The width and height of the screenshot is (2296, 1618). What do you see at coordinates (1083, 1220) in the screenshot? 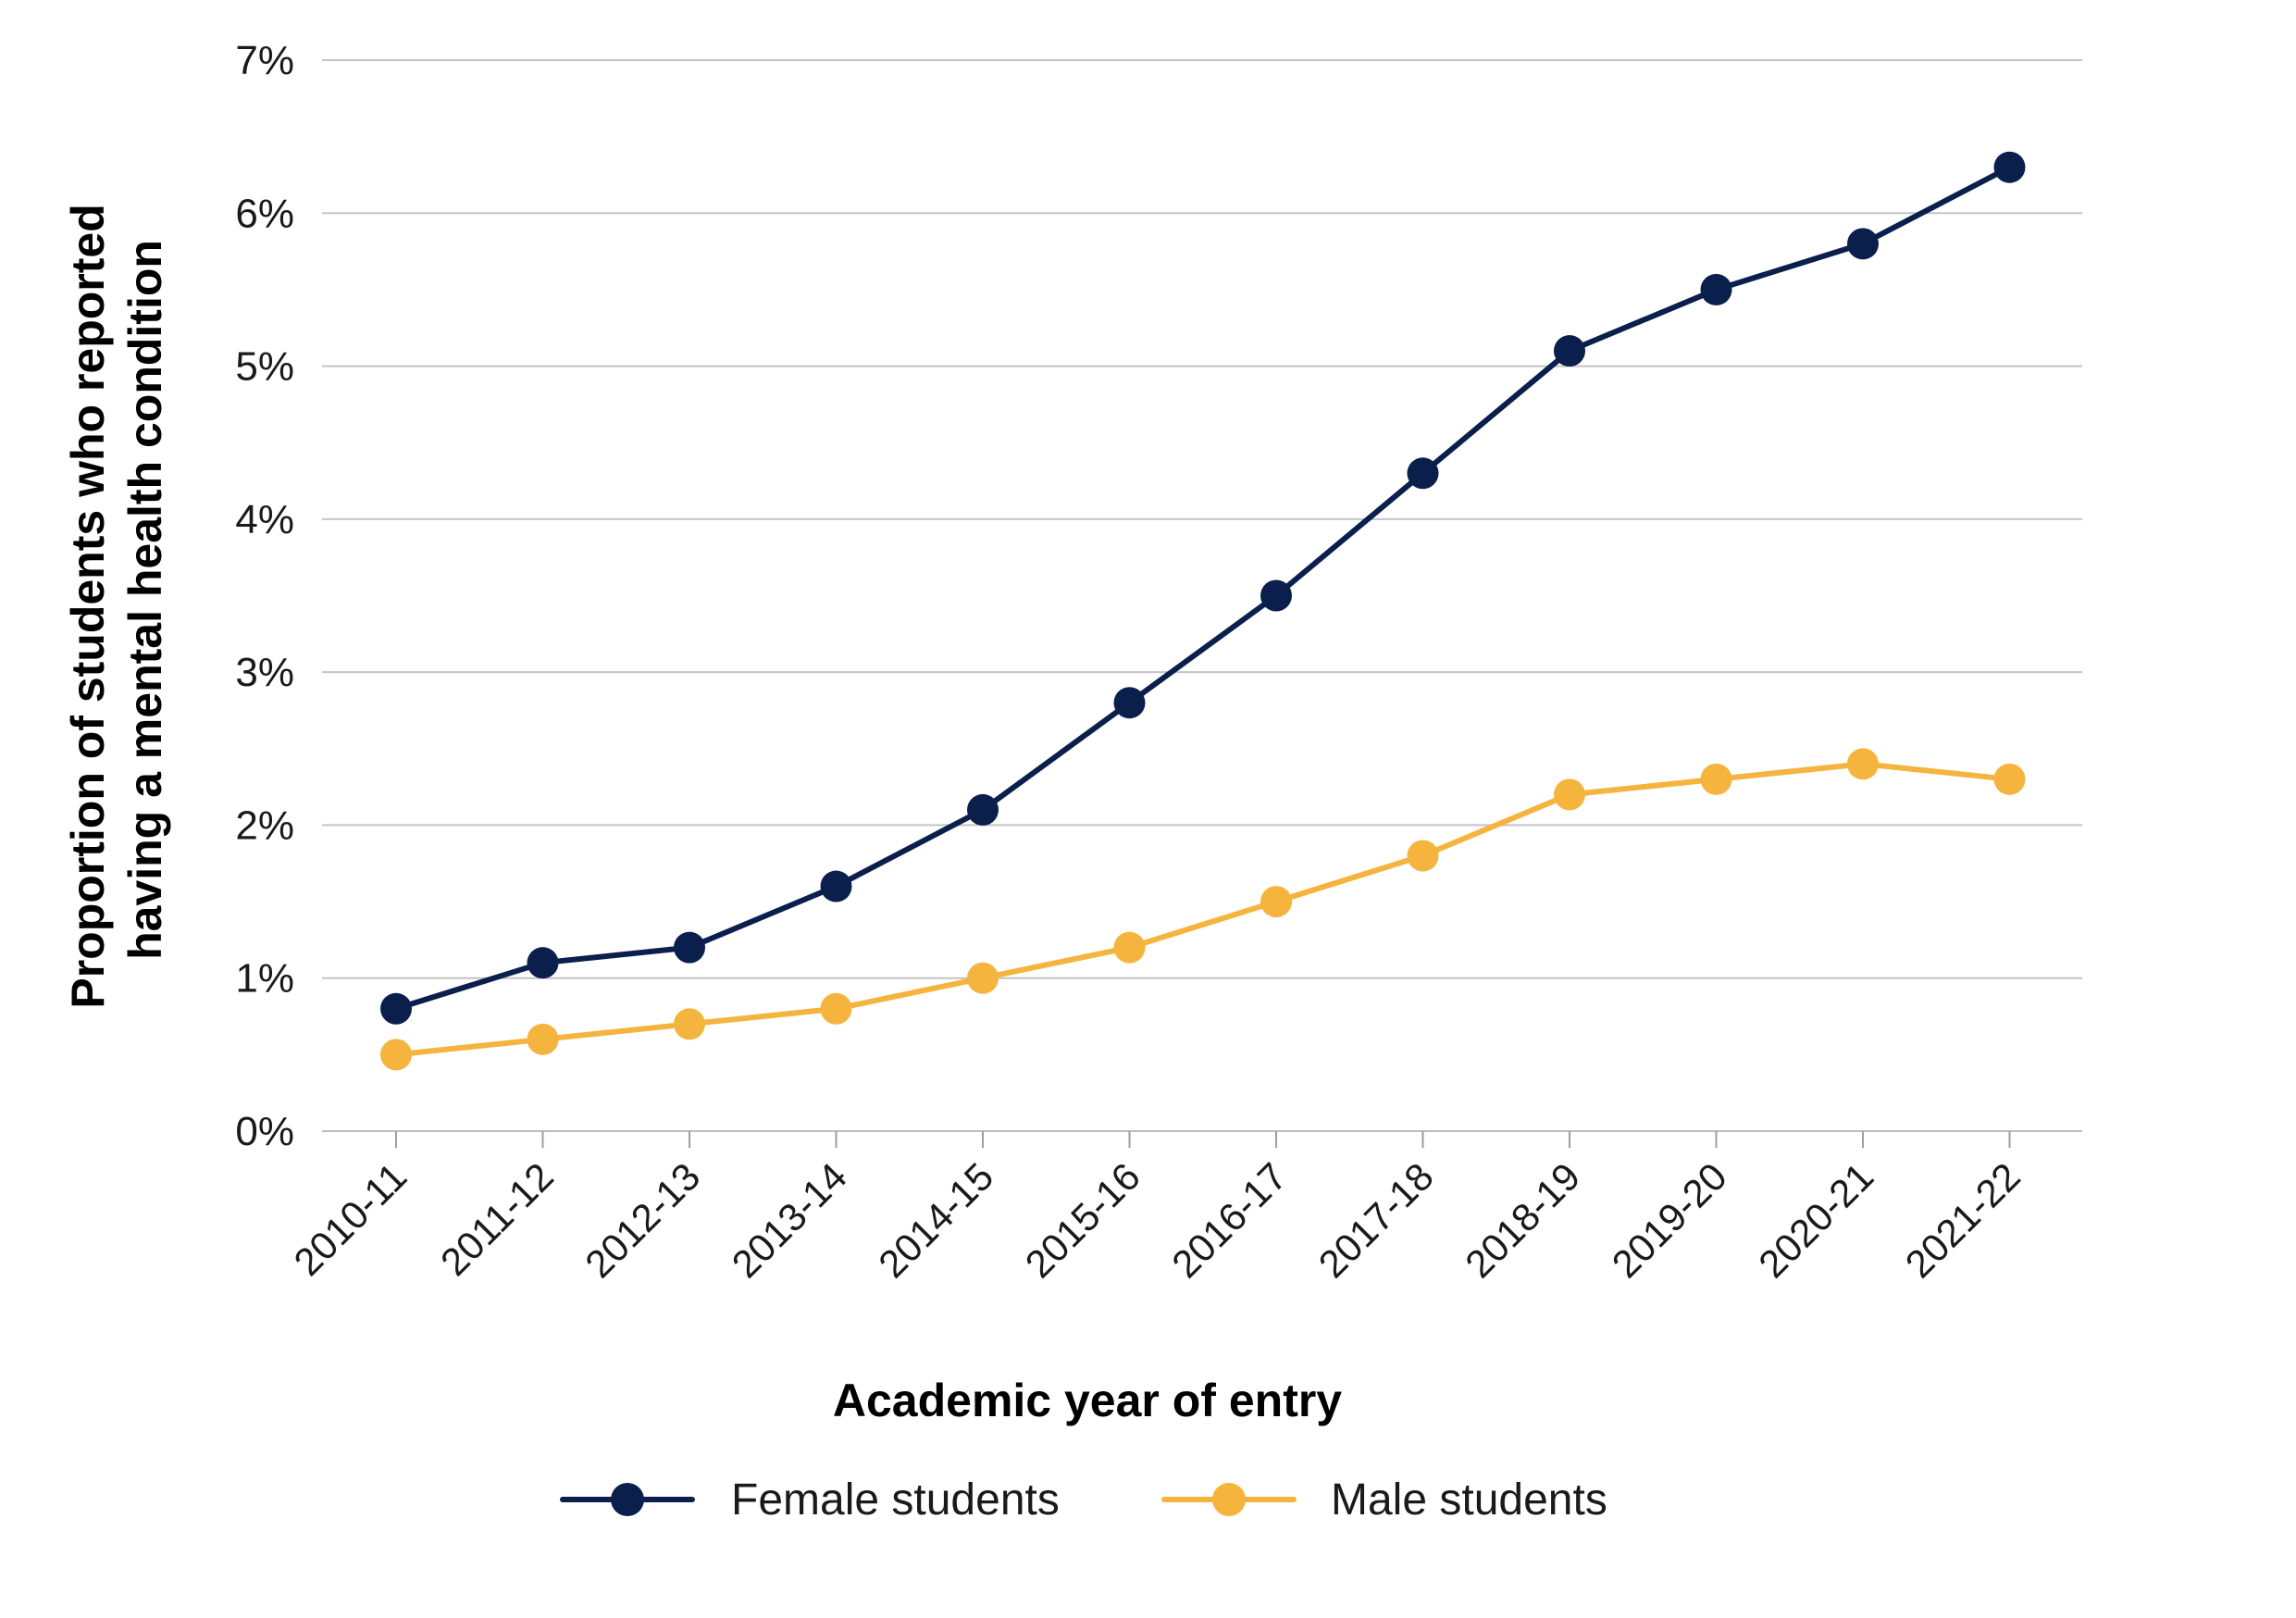
I see `x-tick-label: 2015-16` at bounding box center [1083, 1220].